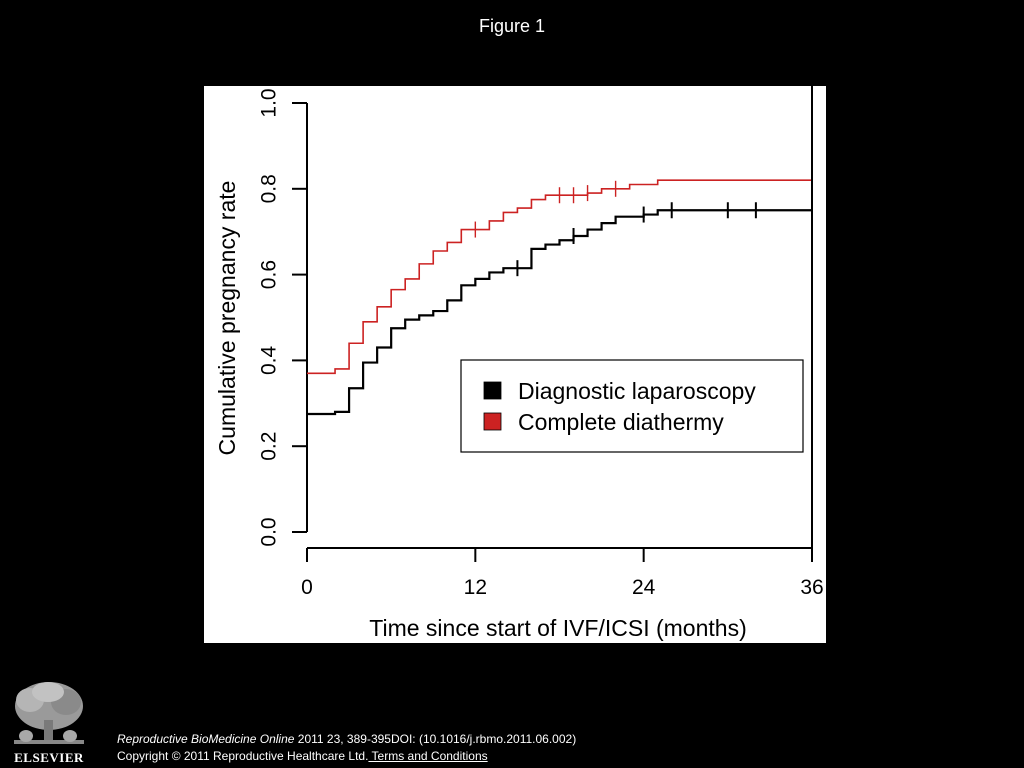  Describe the element at coordinates (268, 446) in the screenshot. I see `y-tick-label: 0.2` at that location.